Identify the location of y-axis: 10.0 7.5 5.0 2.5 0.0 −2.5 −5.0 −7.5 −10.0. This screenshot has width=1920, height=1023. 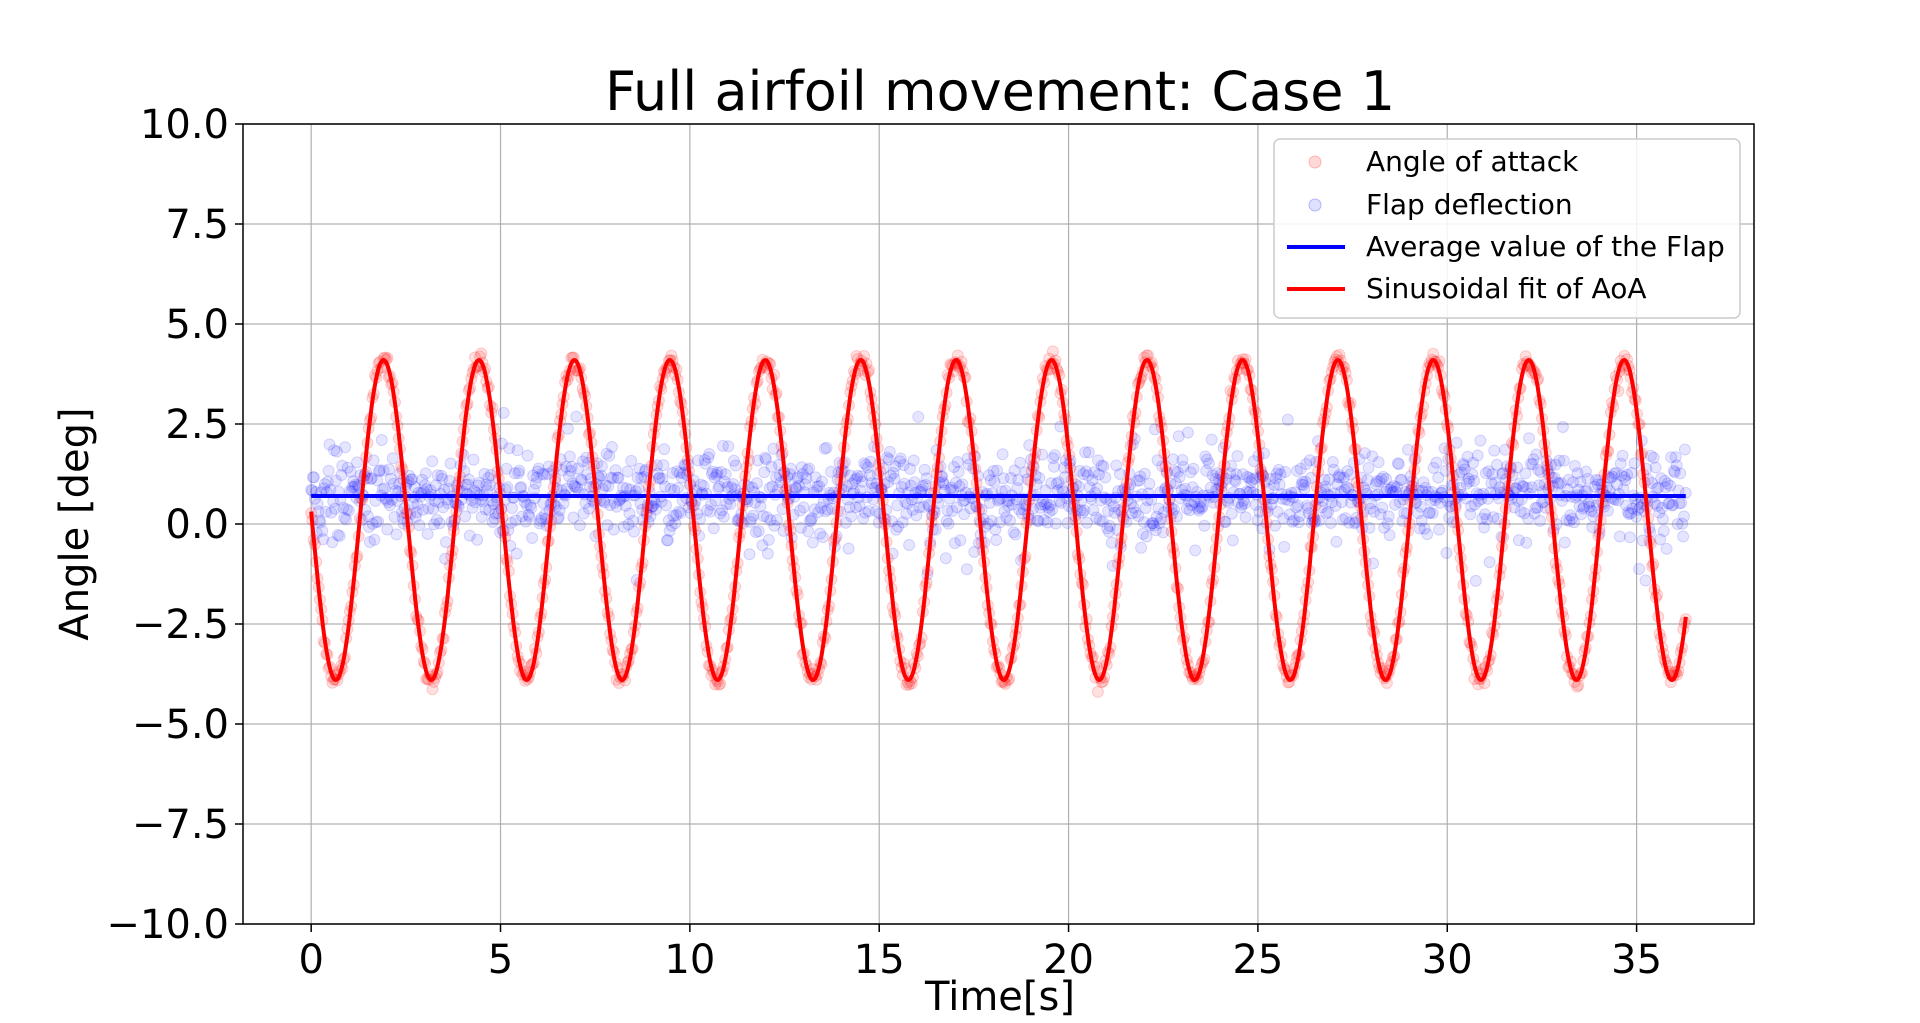
(174, 525).